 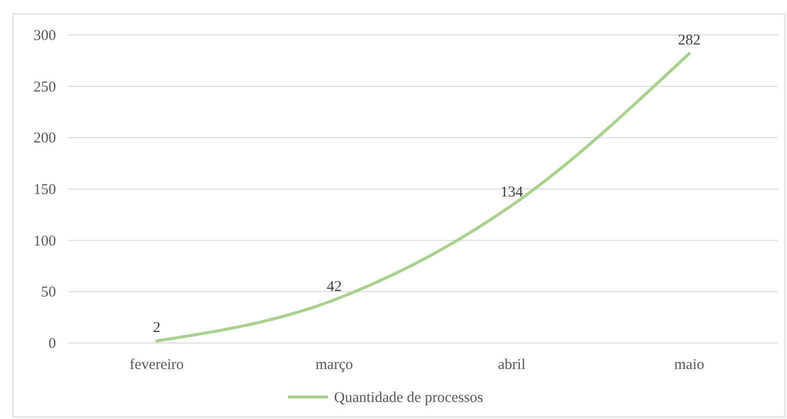 What do you see at coordinates (689, 365) in the screenshot?
I see `x-tick-label: maio` at bounding box center [689, 365].